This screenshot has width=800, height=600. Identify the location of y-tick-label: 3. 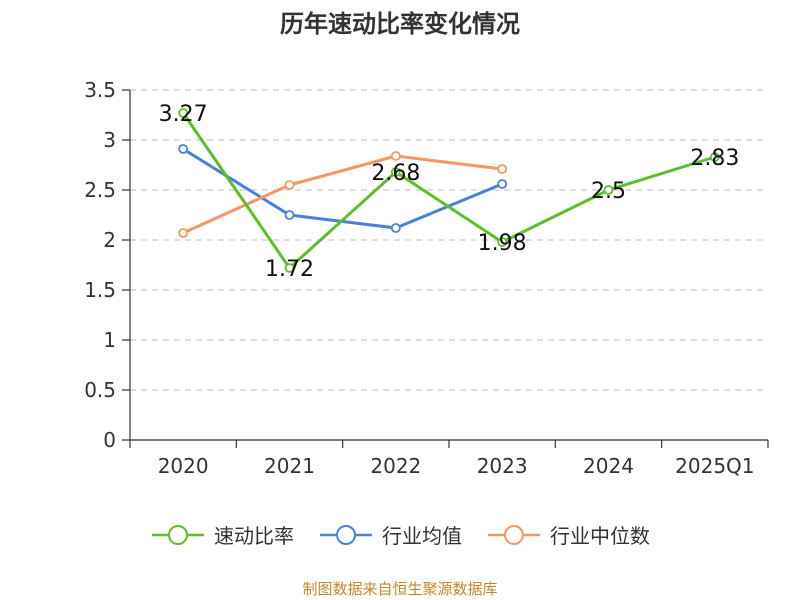
(109, 140).